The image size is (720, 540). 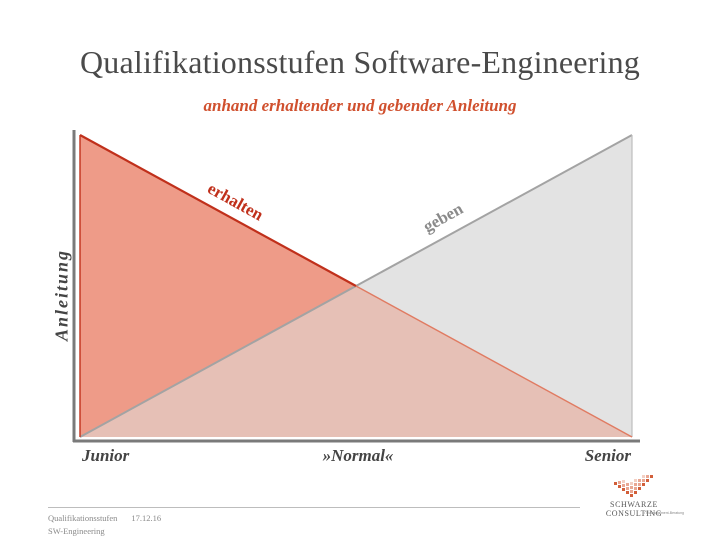 What do you see at coordinates (83, 518) in the screenshot?
I see `footer-doc-title: Qualifikationsstufen` at bounding box center [83, 518].